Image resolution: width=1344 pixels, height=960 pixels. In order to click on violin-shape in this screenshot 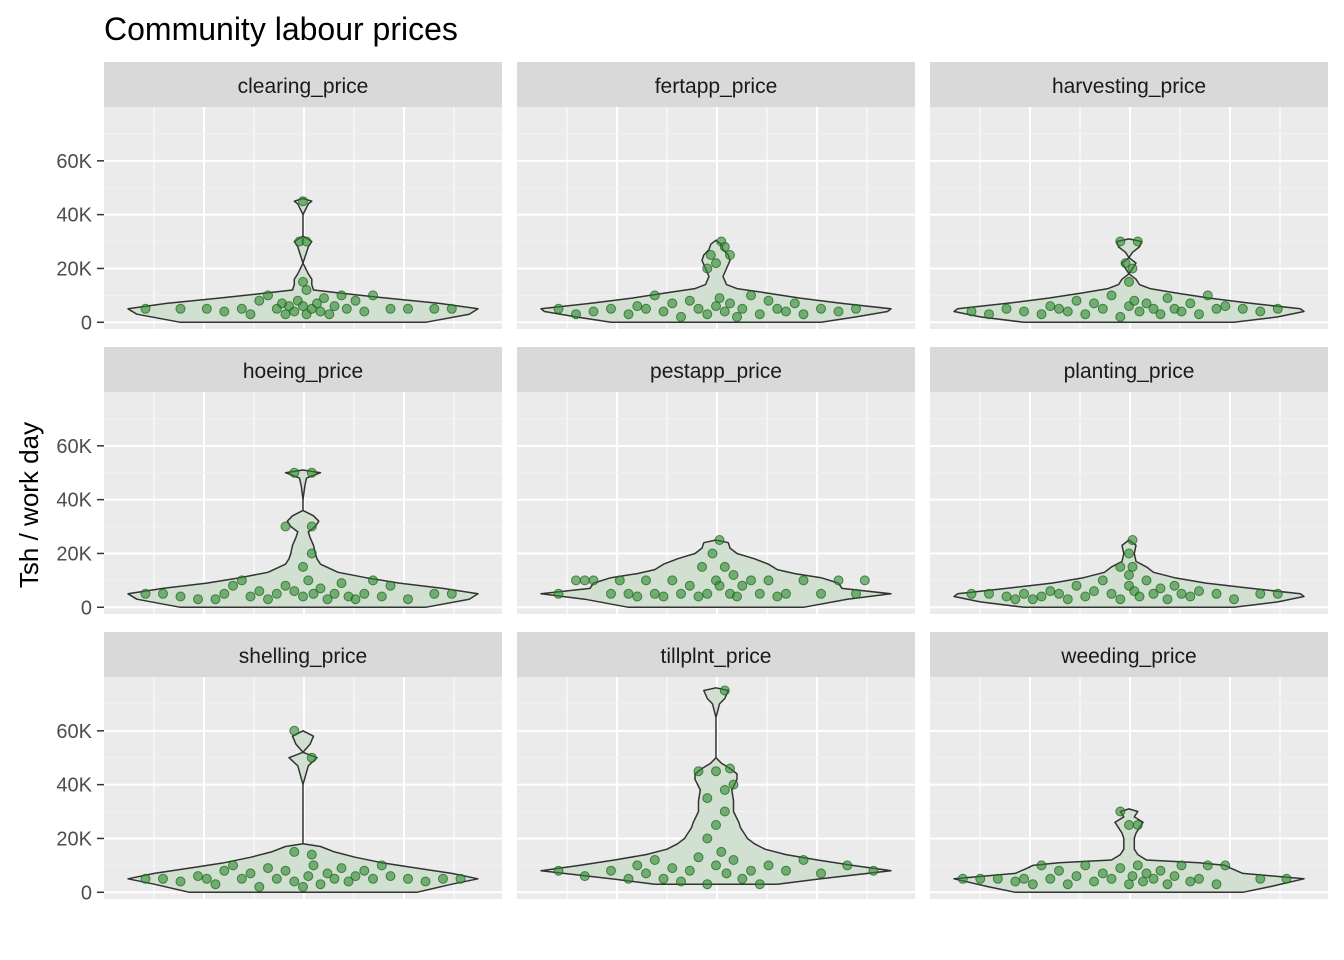, I will do `click(716, 281)`.